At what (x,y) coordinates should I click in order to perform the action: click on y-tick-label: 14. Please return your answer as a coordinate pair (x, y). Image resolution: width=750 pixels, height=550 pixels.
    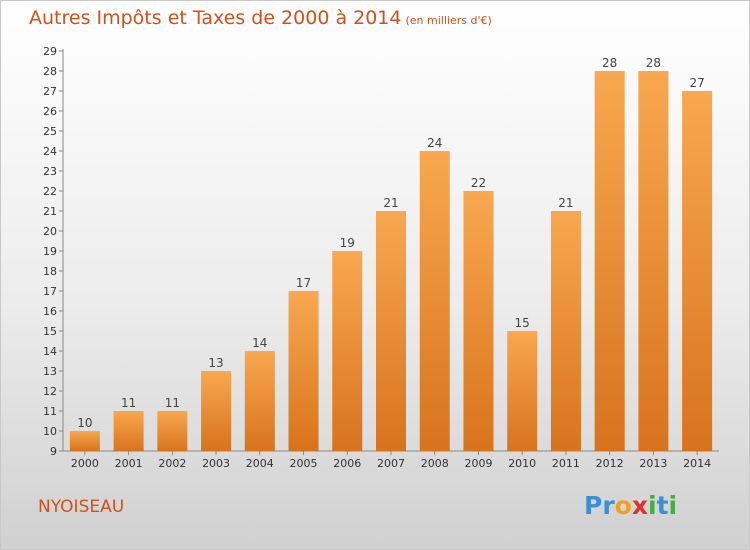
    Looking at the image, I should click on (50, 351).